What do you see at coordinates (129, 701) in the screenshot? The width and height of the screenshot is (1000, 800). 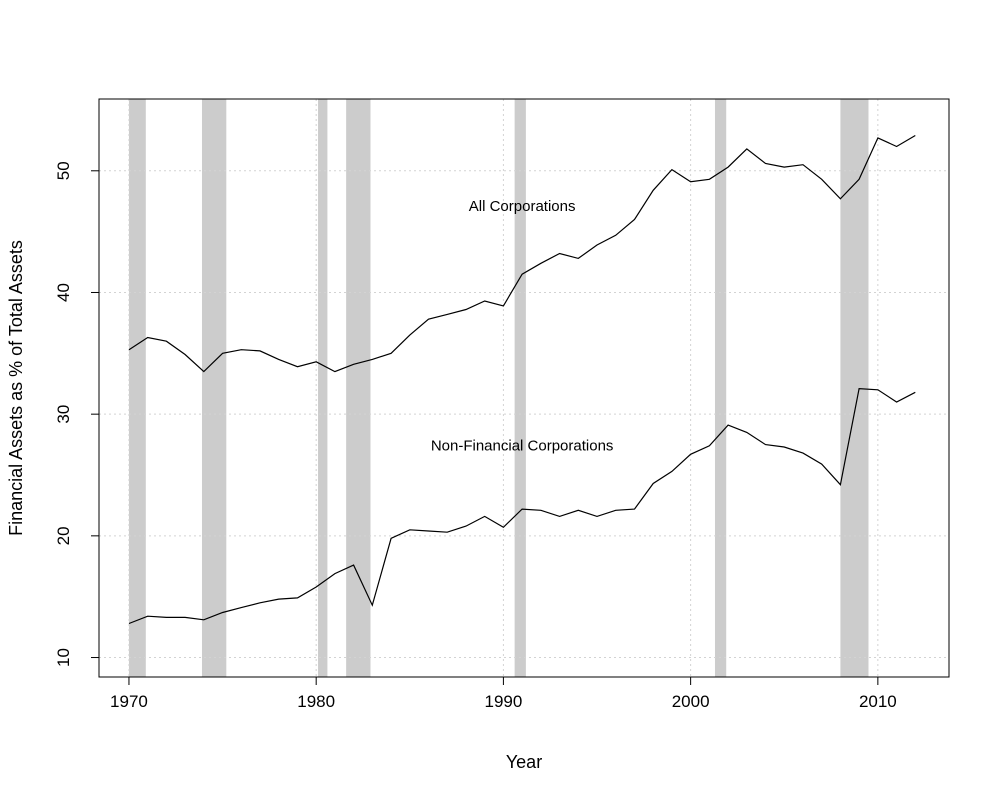 I see `x-tick-label: 1970` at bounding box center [129, 701].